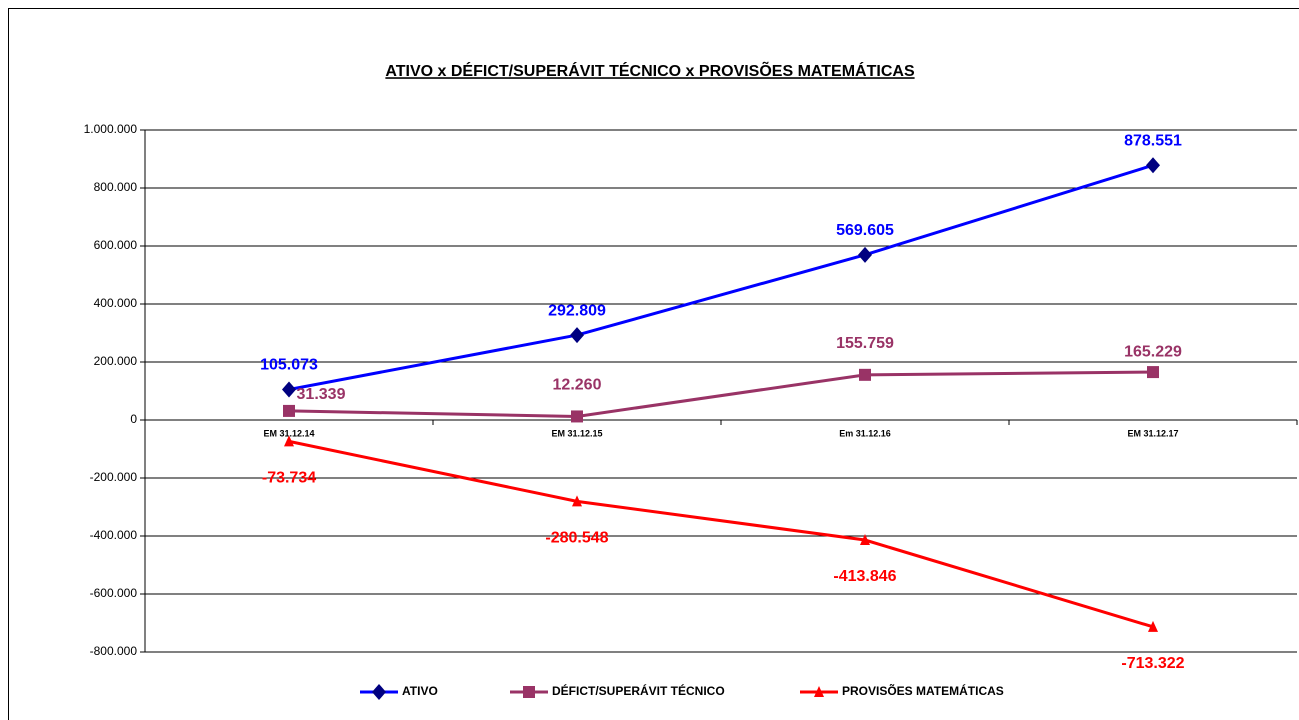 This screenshot has width=1299, height=720. Describe the element at coordinates (1152, 663) in the screenshot. I see `data-label: -713.322` at that location.